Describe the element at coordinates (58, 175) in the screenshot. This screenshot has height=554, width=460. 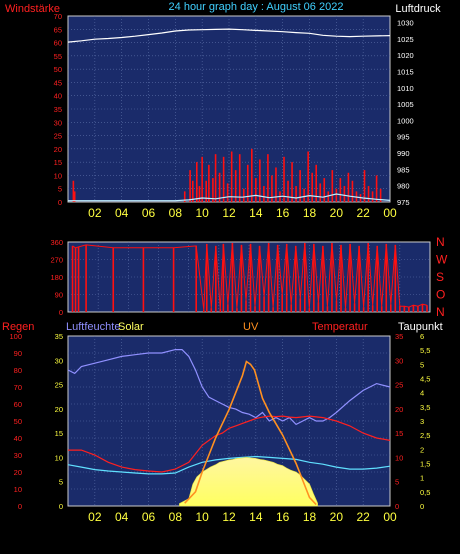
I see `windstaerke-tick-label: 10` at that location.